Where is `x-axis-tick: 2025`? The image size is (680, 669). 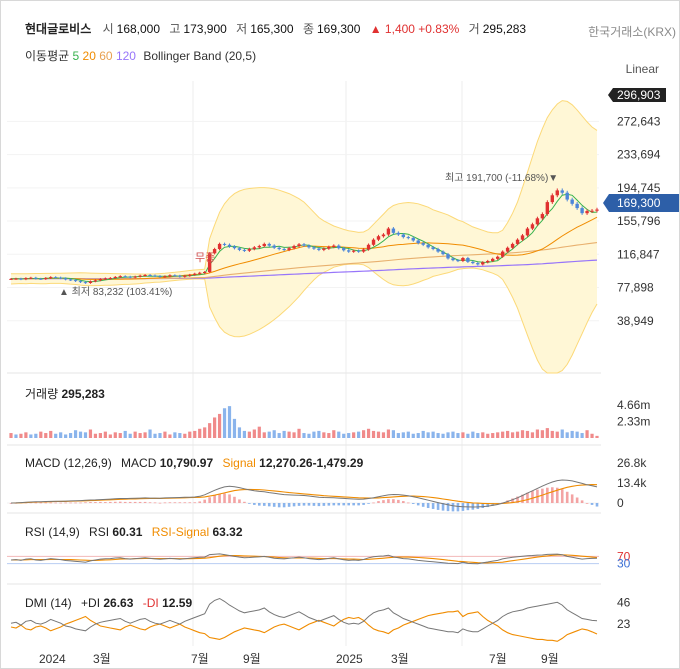 x-axis-tick: 2025 is located at coordinates (349, 659).